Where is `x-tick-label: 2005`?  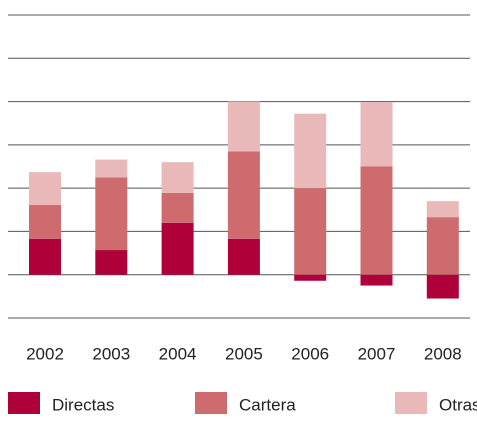
x-tick-label: 2005 is located at coordinates (244, 353).